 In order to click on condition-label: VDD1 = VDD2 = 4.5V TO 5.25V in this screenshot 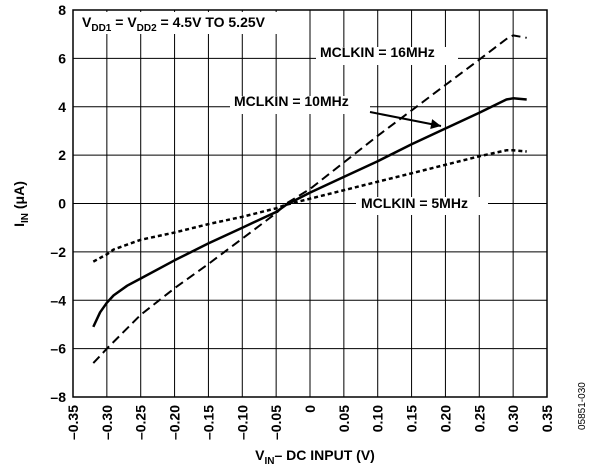, I will do `click(174, 24)`.